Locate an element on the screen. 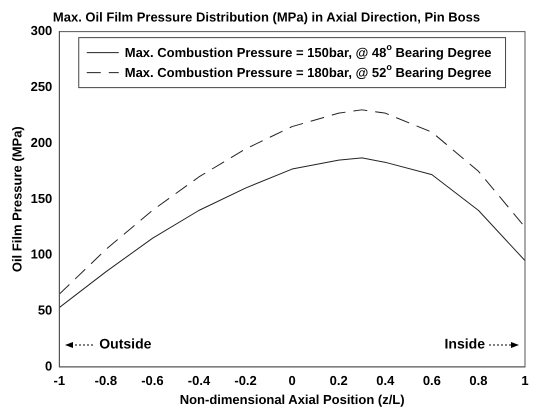 This screenshot has height=416, width=543. y-tick-label: 200 is located at coordinates (41, 142).